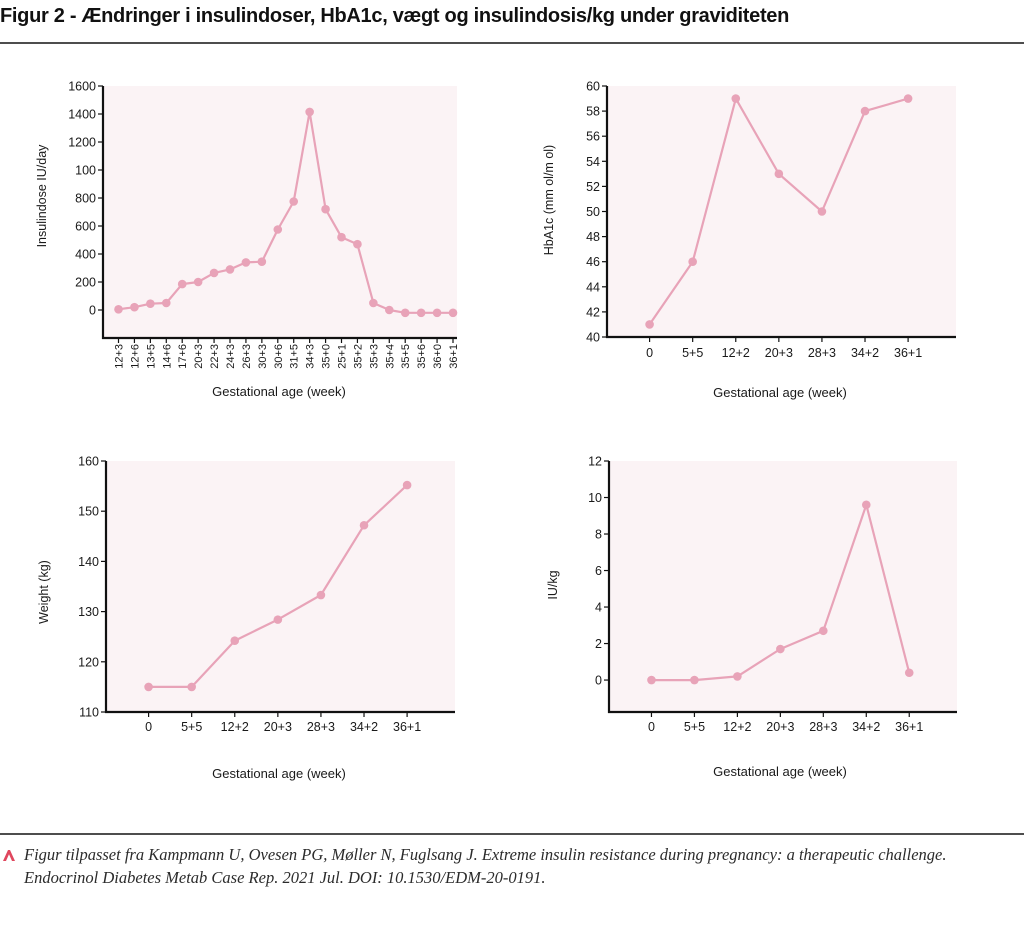 This screenshot has height=933, width=1024. What do you see at coordinates (135, 356) in the screenshot?
I see `x-tick-label: 12+6` at bounding box center [135, 356].